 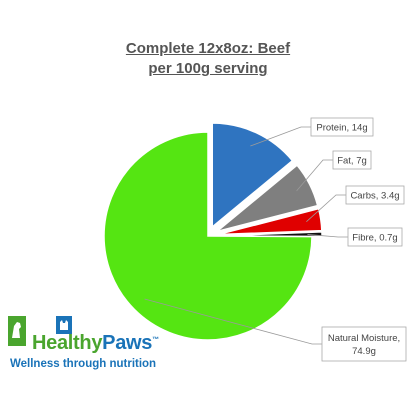 I want to click on dog-cat-logo-icon, so click(x=40, y=331).